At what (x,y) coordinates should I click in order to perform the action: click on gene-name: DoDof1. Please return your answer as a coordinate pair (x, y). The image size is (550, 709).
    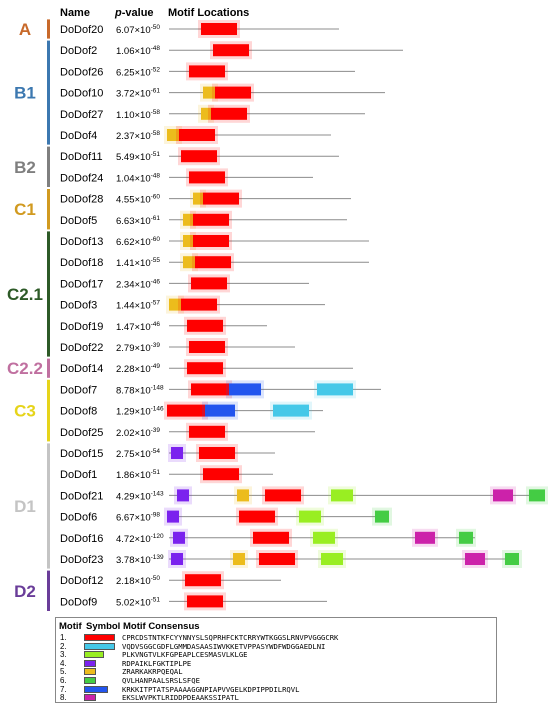
    Looking at the image, I should click on (78, 475).